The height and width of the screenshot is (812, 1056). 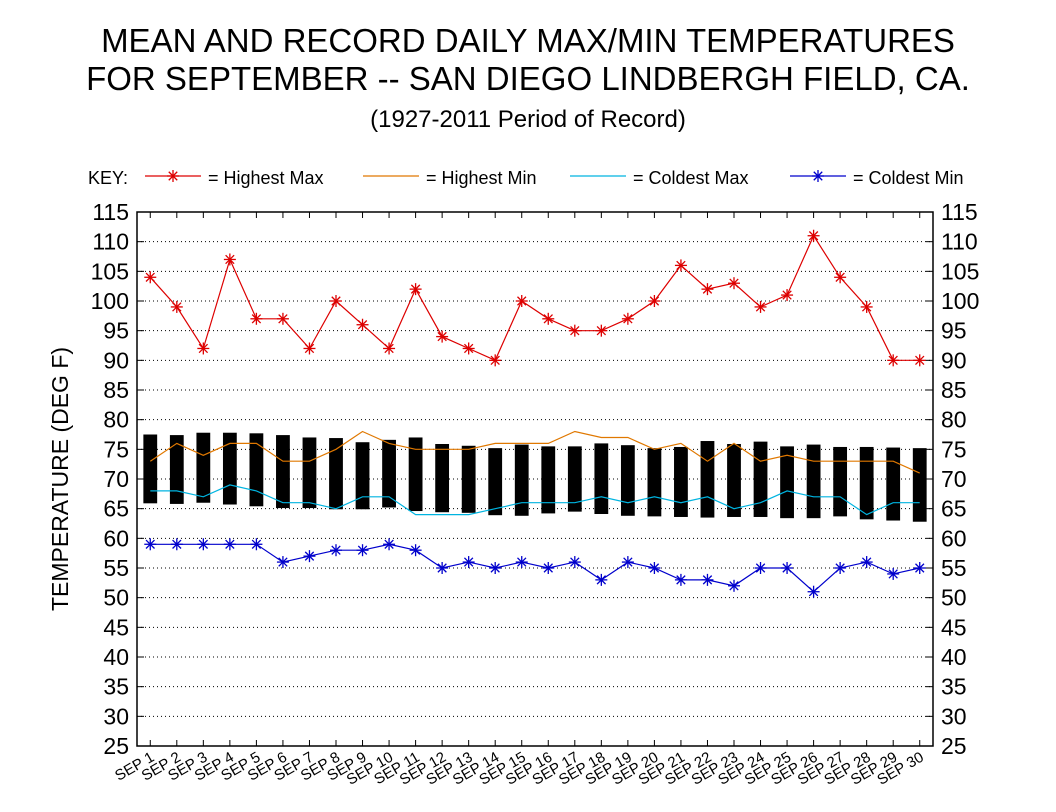 What do you see at coordinates (954, 390) in the screenshot?
I see `y-tick-label-right: 85` at bounding box center [954, 390].